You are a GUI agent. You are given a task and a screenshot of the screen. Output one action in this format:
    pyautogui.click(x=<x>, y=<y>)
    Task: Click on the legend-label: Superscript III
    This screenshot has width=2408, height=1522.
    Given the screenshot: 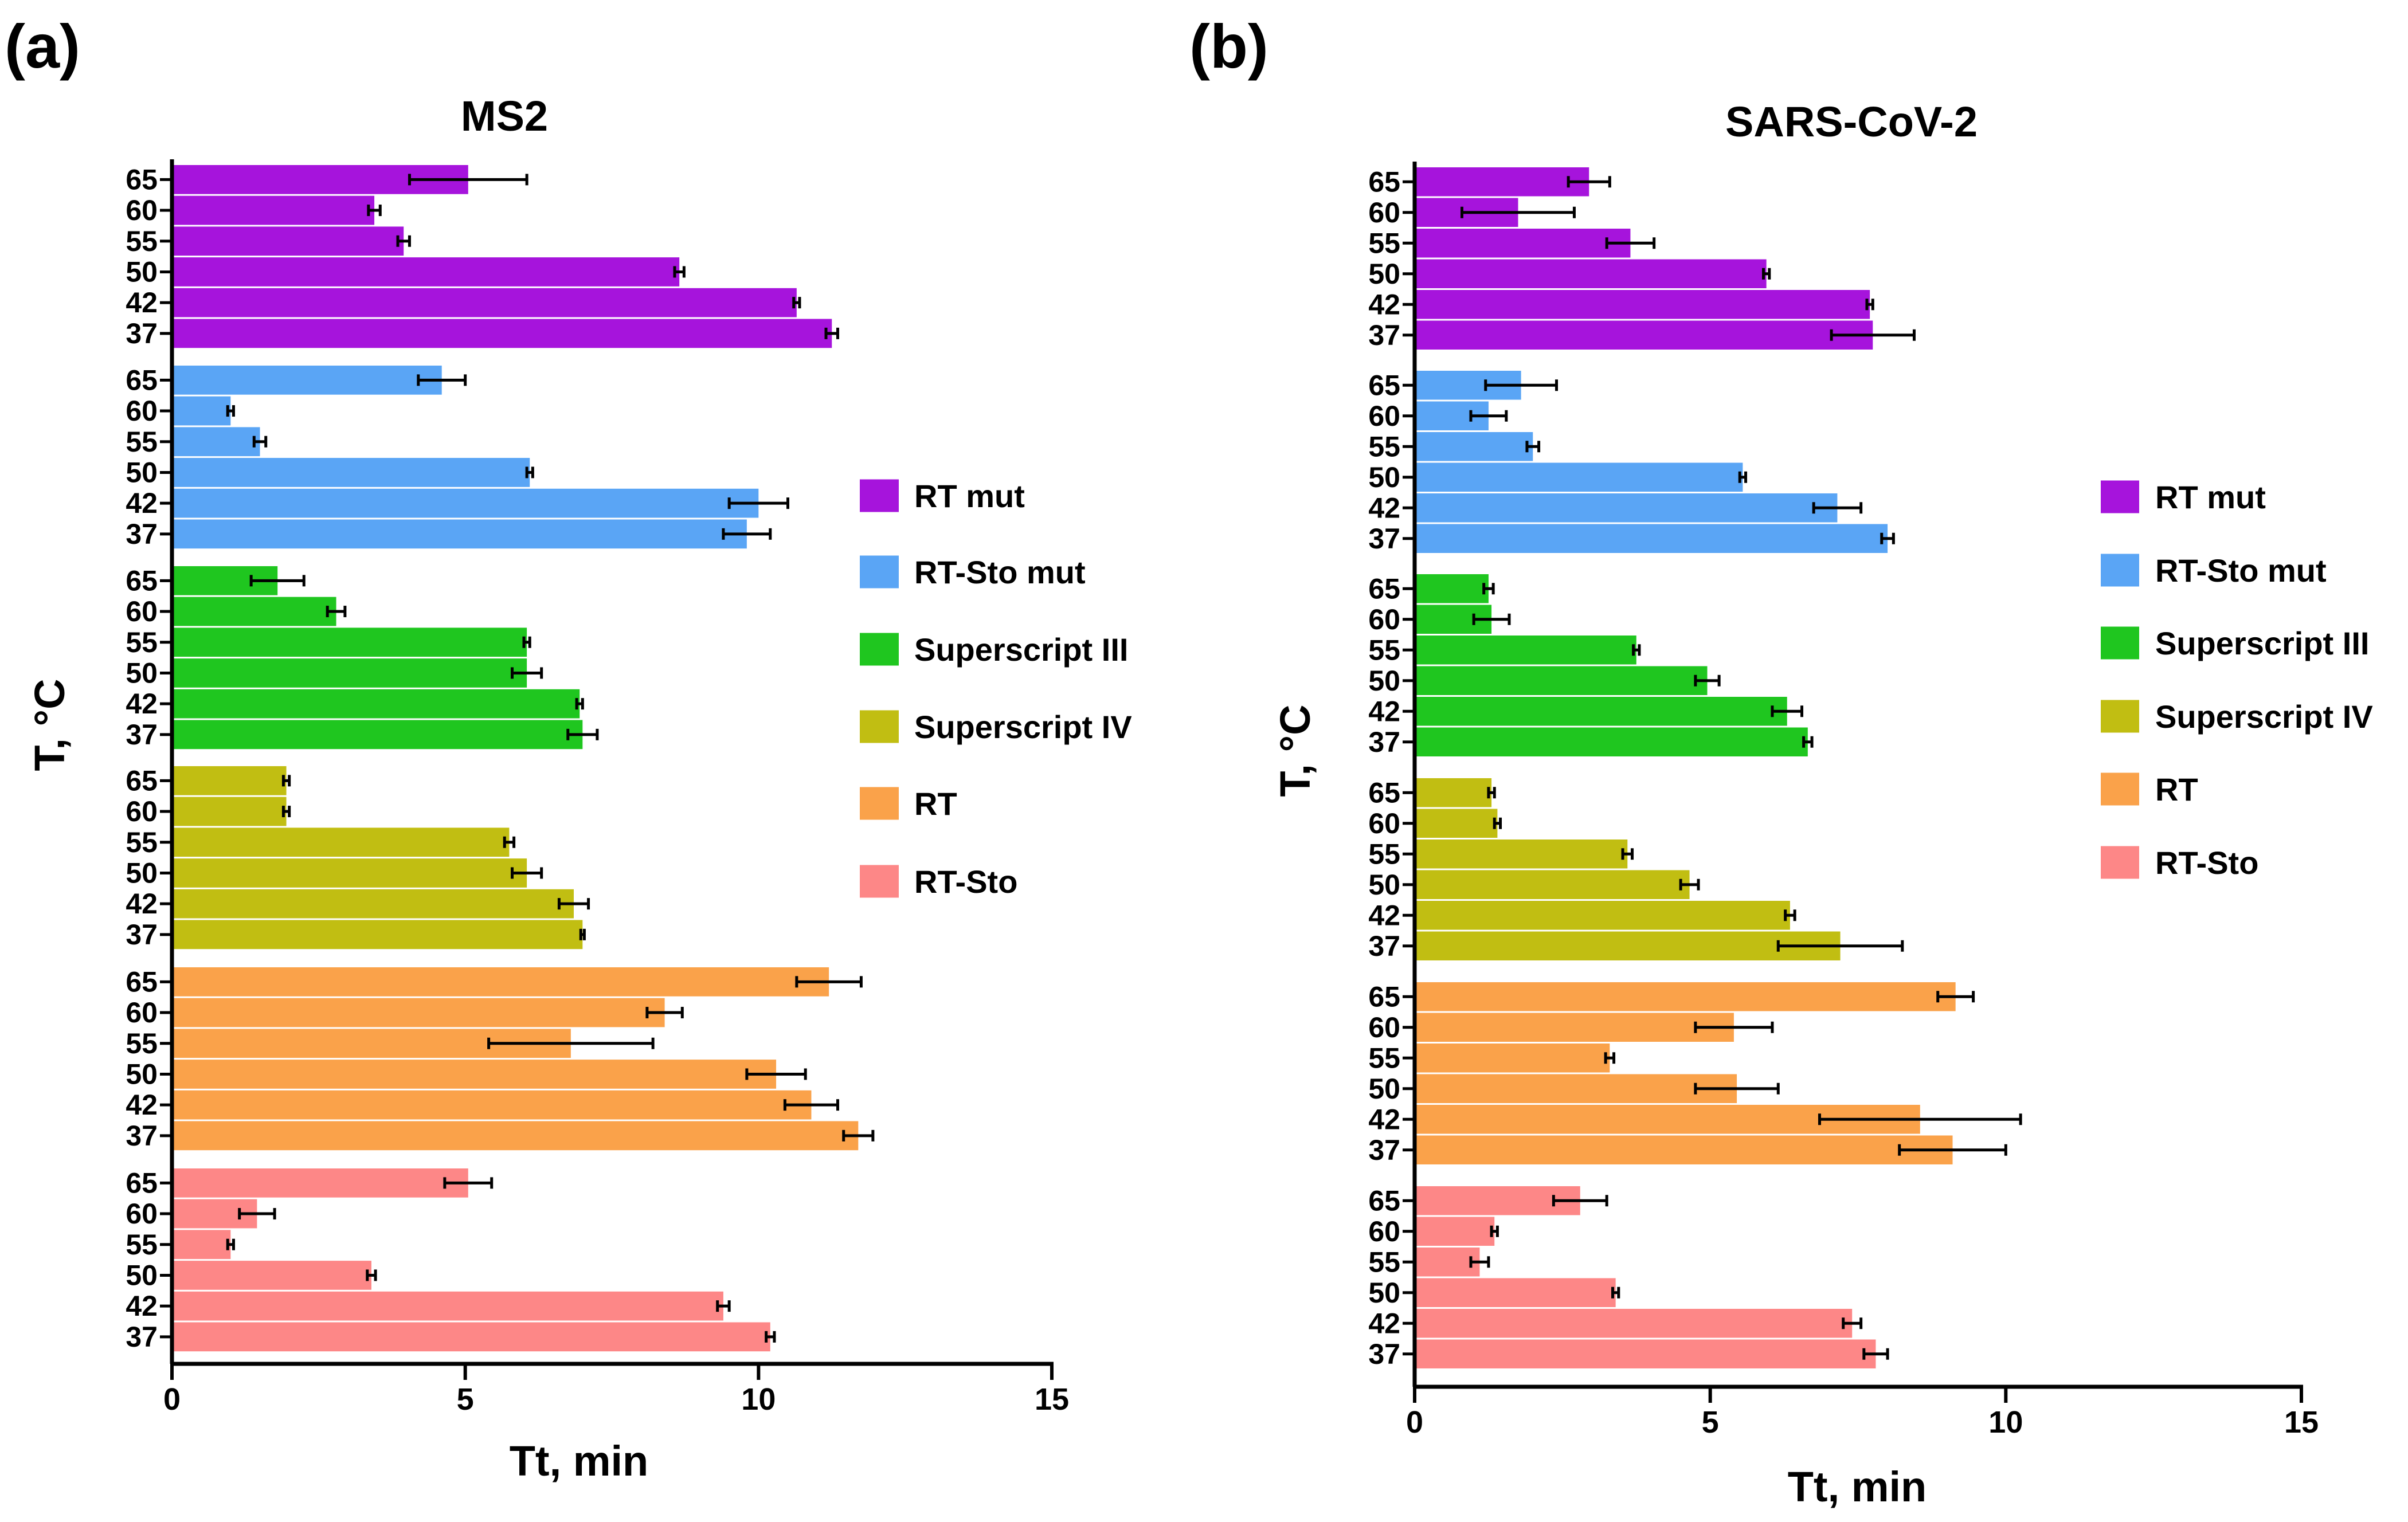 What is the action you would take?
    pyautogui.click(x=1021, y=649)
    